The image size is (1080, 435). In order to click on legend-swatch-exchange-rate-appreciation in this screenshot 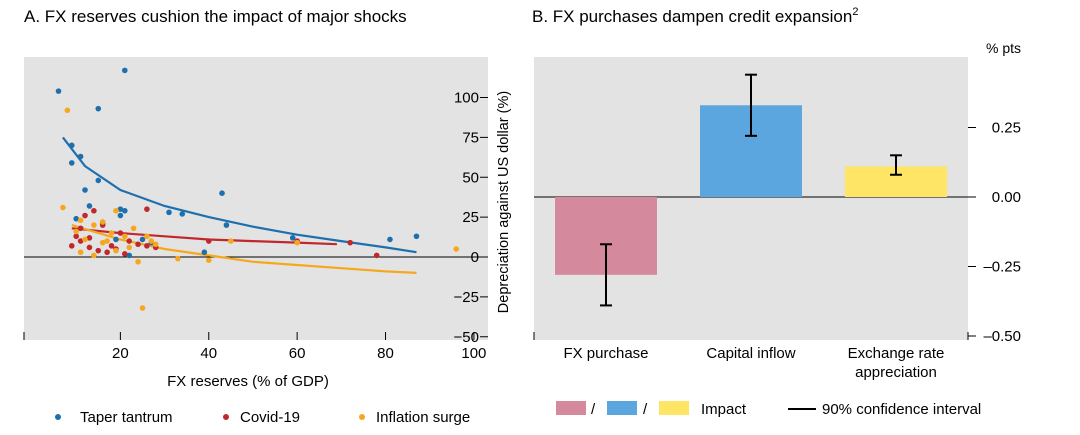, I will do `click(674, 408)`.